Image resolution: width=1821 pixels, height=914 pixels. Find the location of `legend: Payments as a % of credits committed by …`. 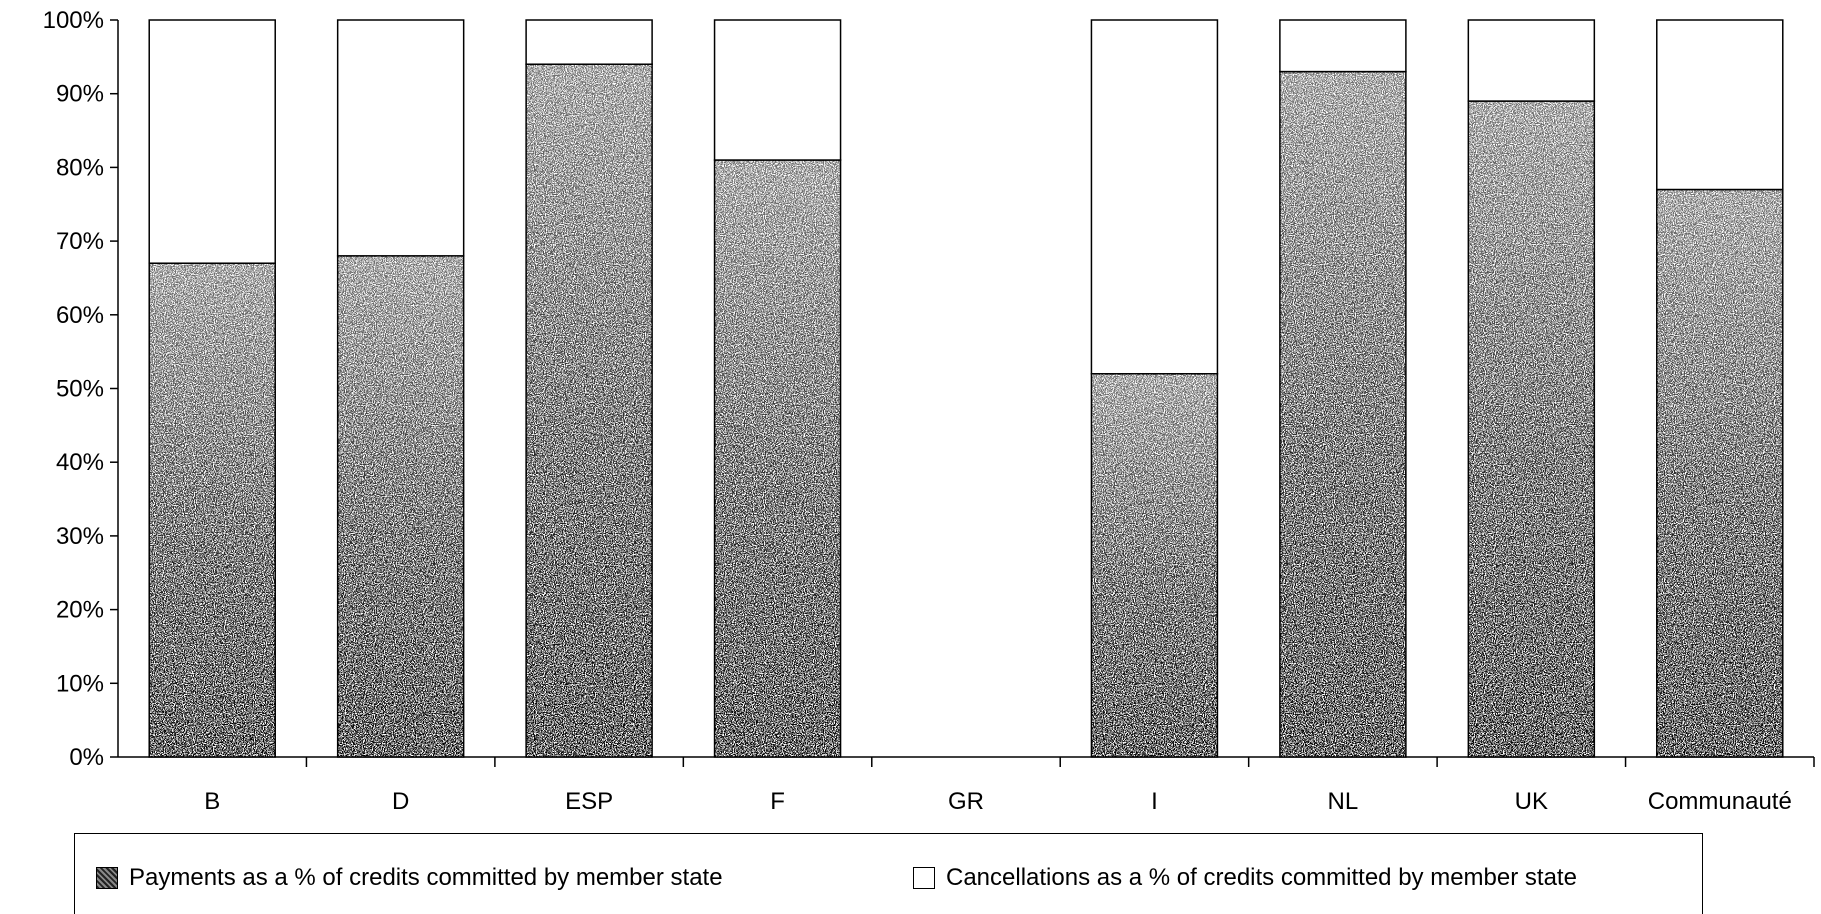

legend: Payments as a % of credits committed by … is located at coordinates (888, 873).